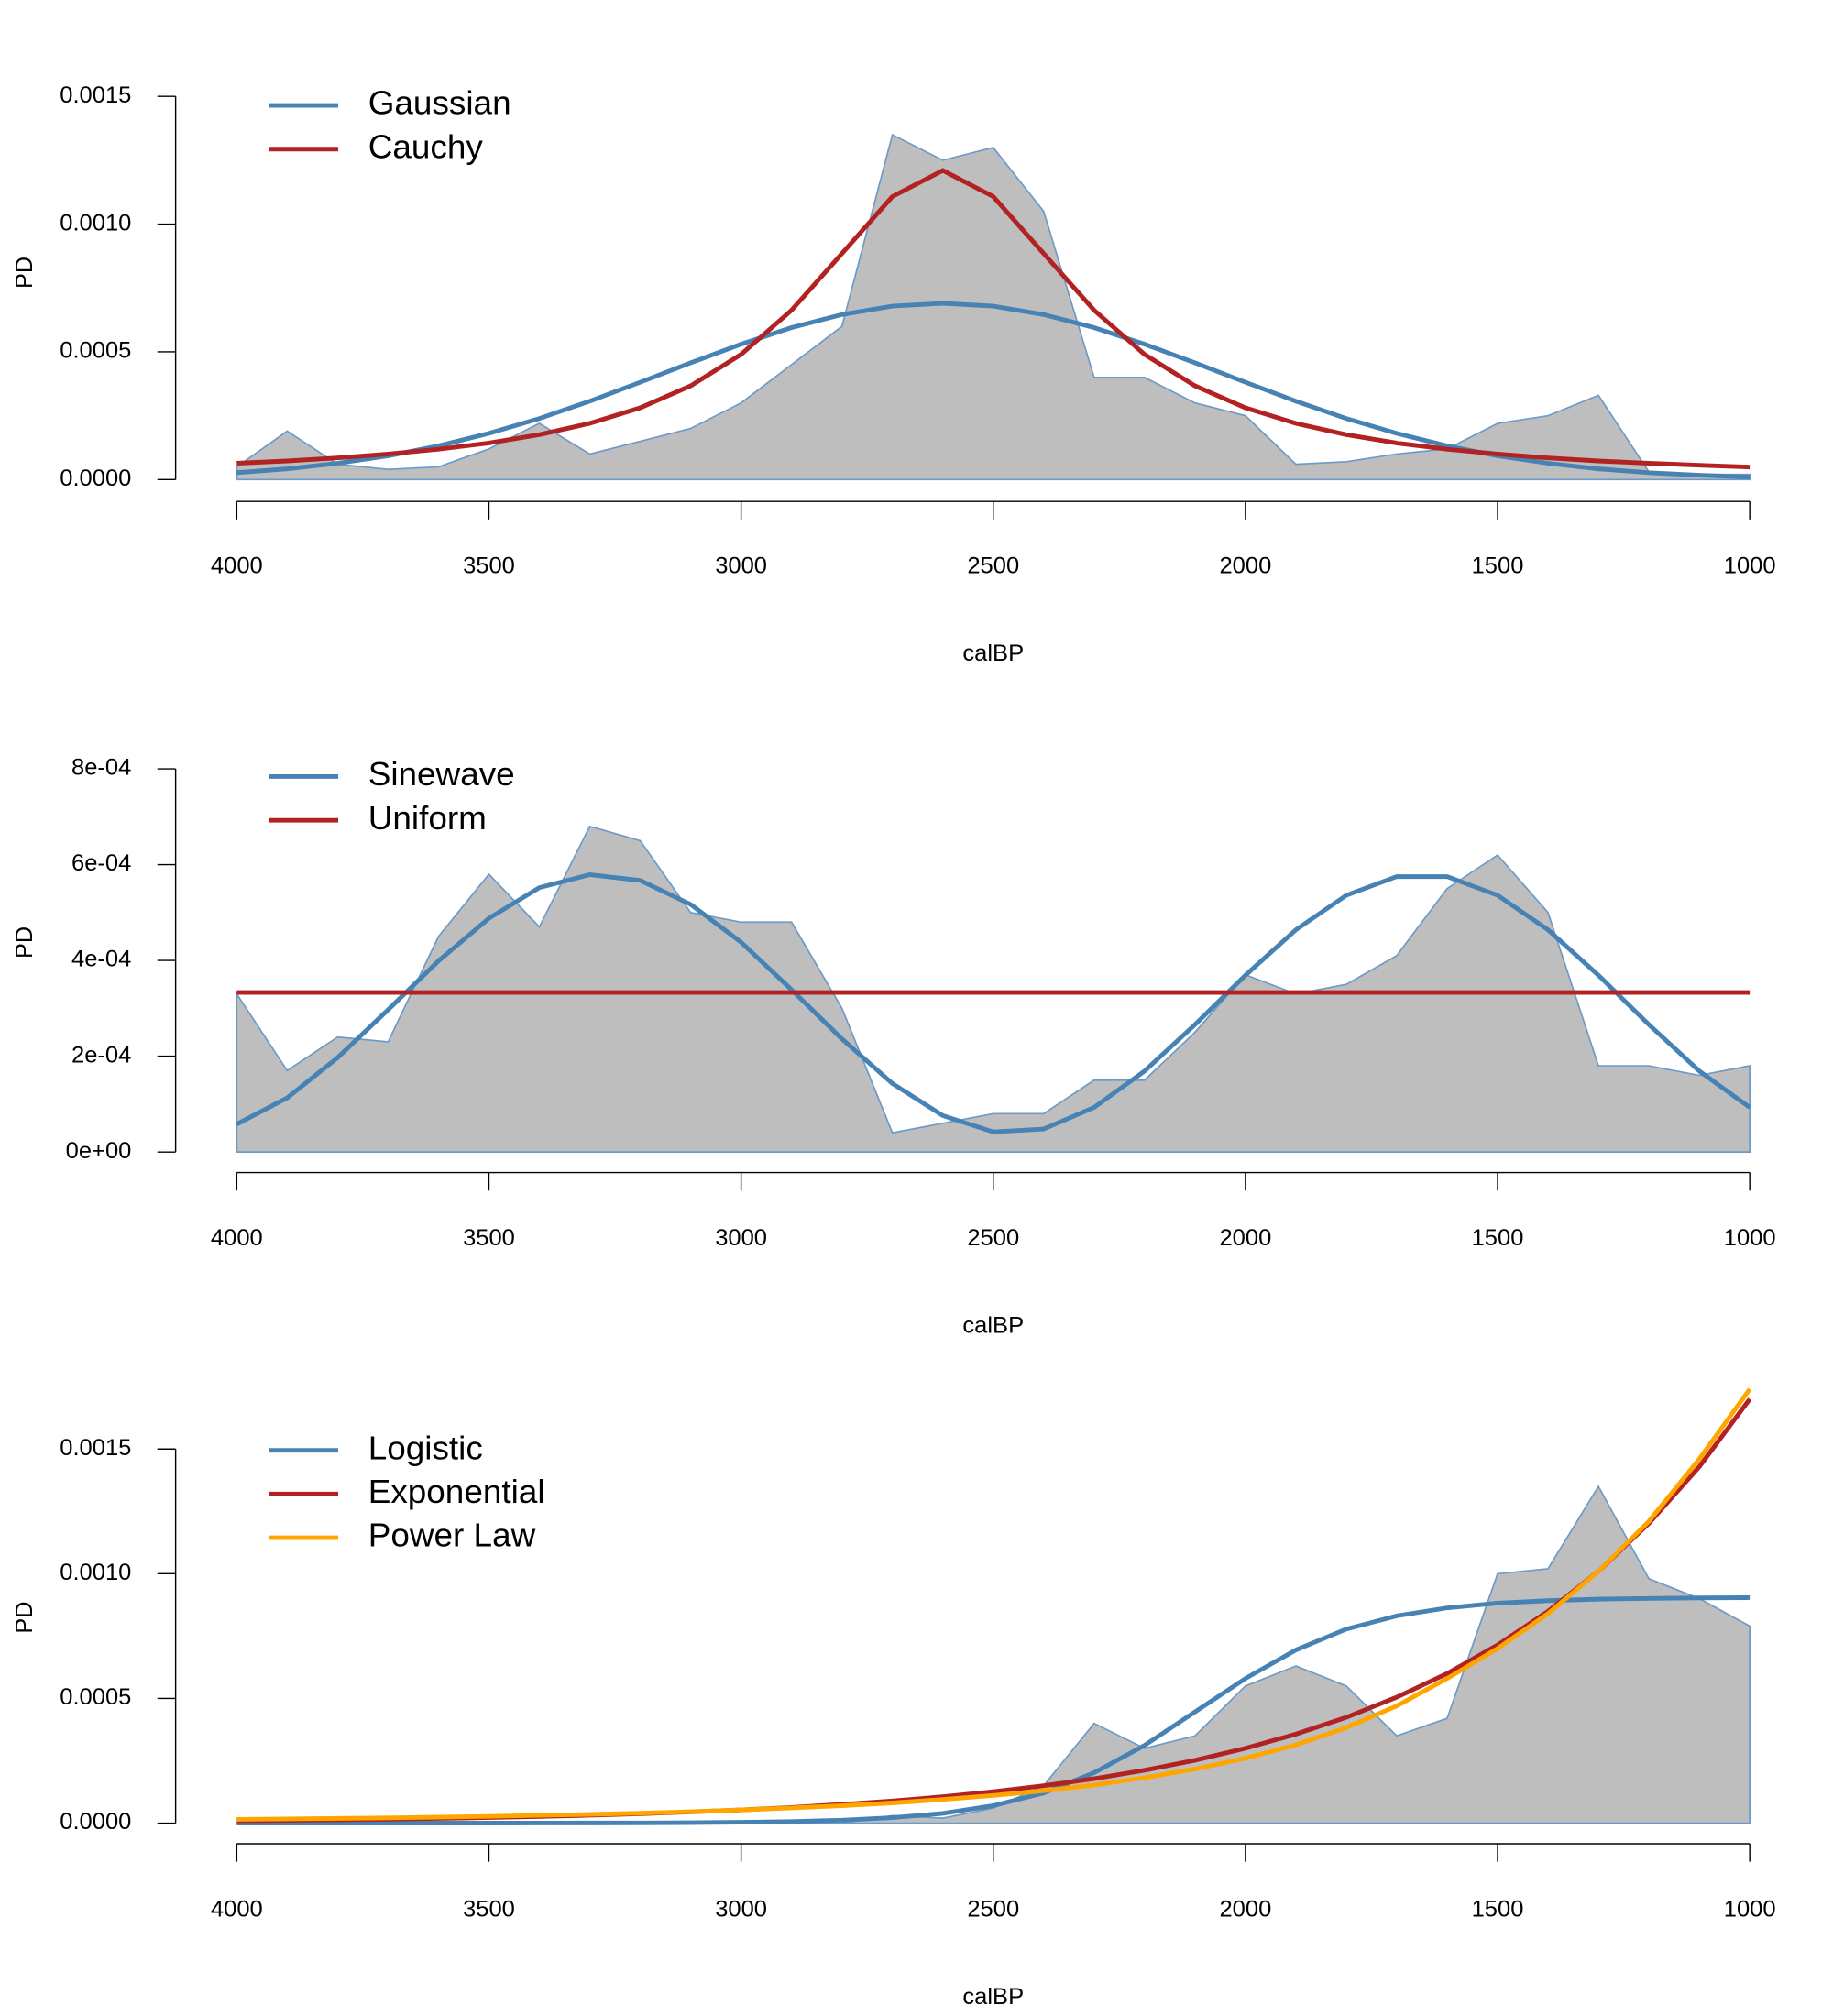 Image resolution: width=1833 pixels, height=2016 pixels. Describe the element at coordinates (101, 863) in the screenshot. I see `y-tick-label: 6e-04` at that location.